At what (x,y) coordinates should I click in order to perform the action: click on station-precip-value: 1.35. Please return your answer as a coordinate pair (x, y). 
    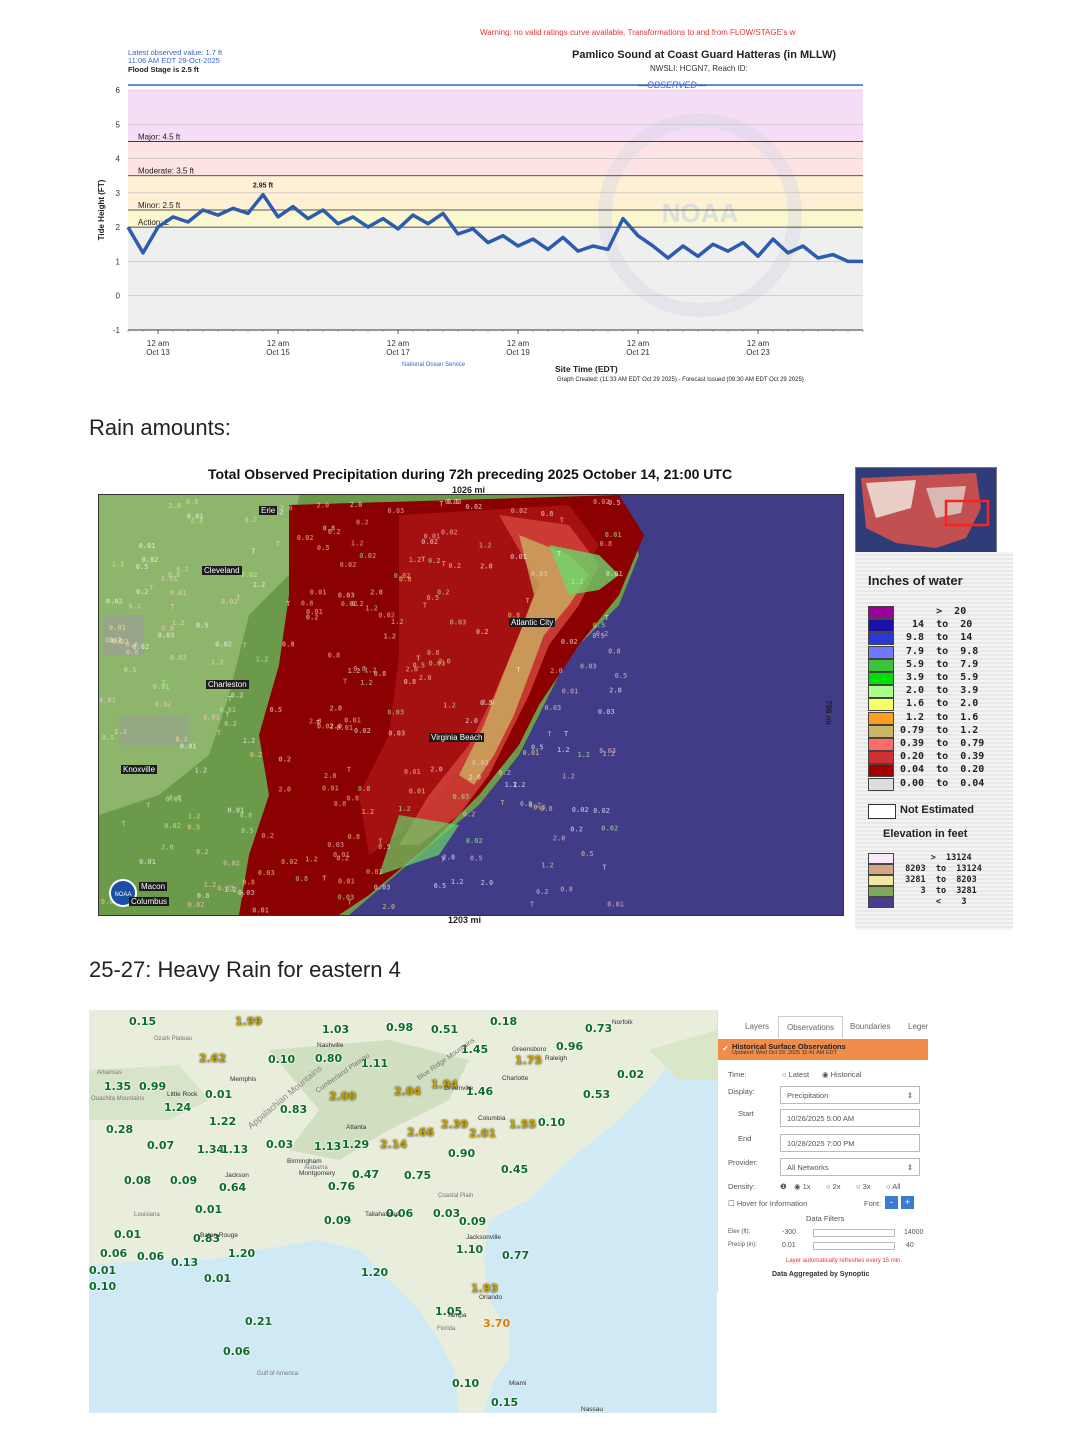
    Looking at the image, I should click on (118, 1086).